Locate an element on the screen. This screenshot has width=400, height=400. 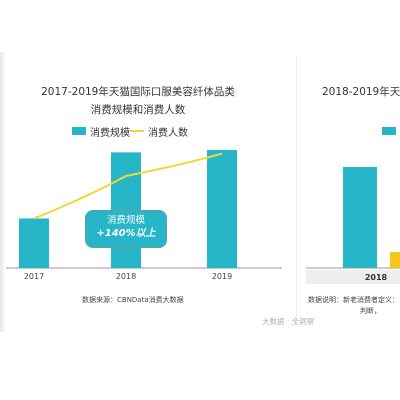
right-legend-item: 新 is located at coordinates (391, 131).